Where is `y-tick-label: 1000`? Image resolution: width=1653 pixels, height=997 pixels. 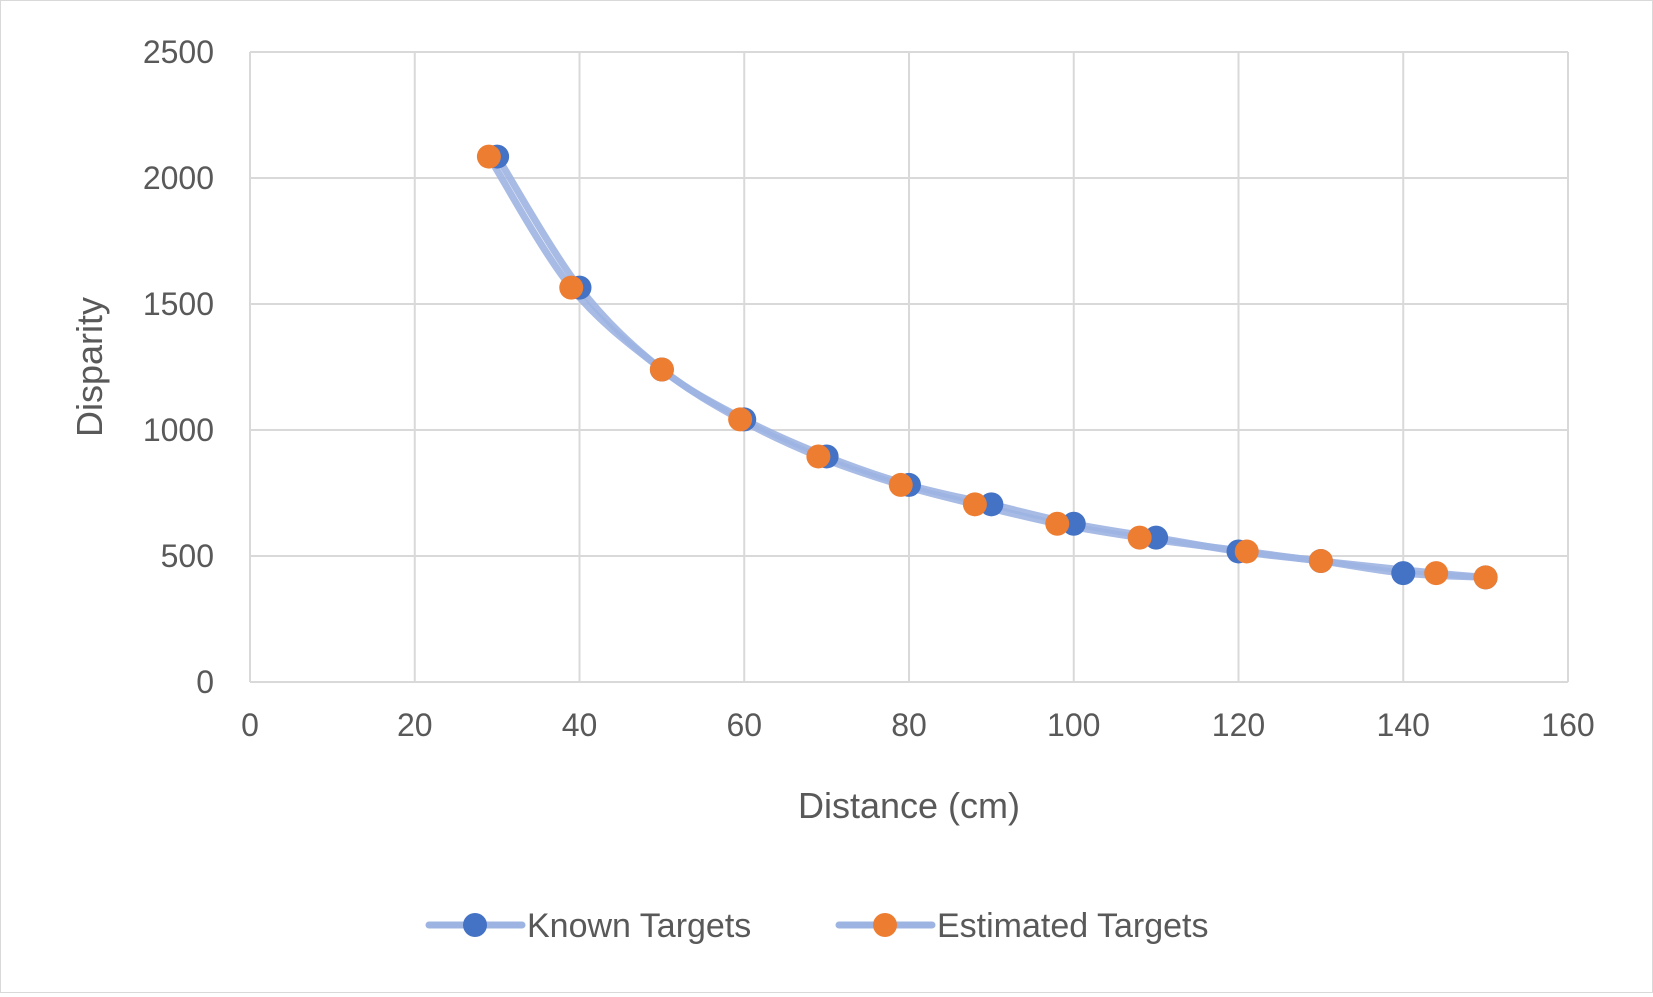
y-tick-label: 1000 is located at coordinates (178, 430).